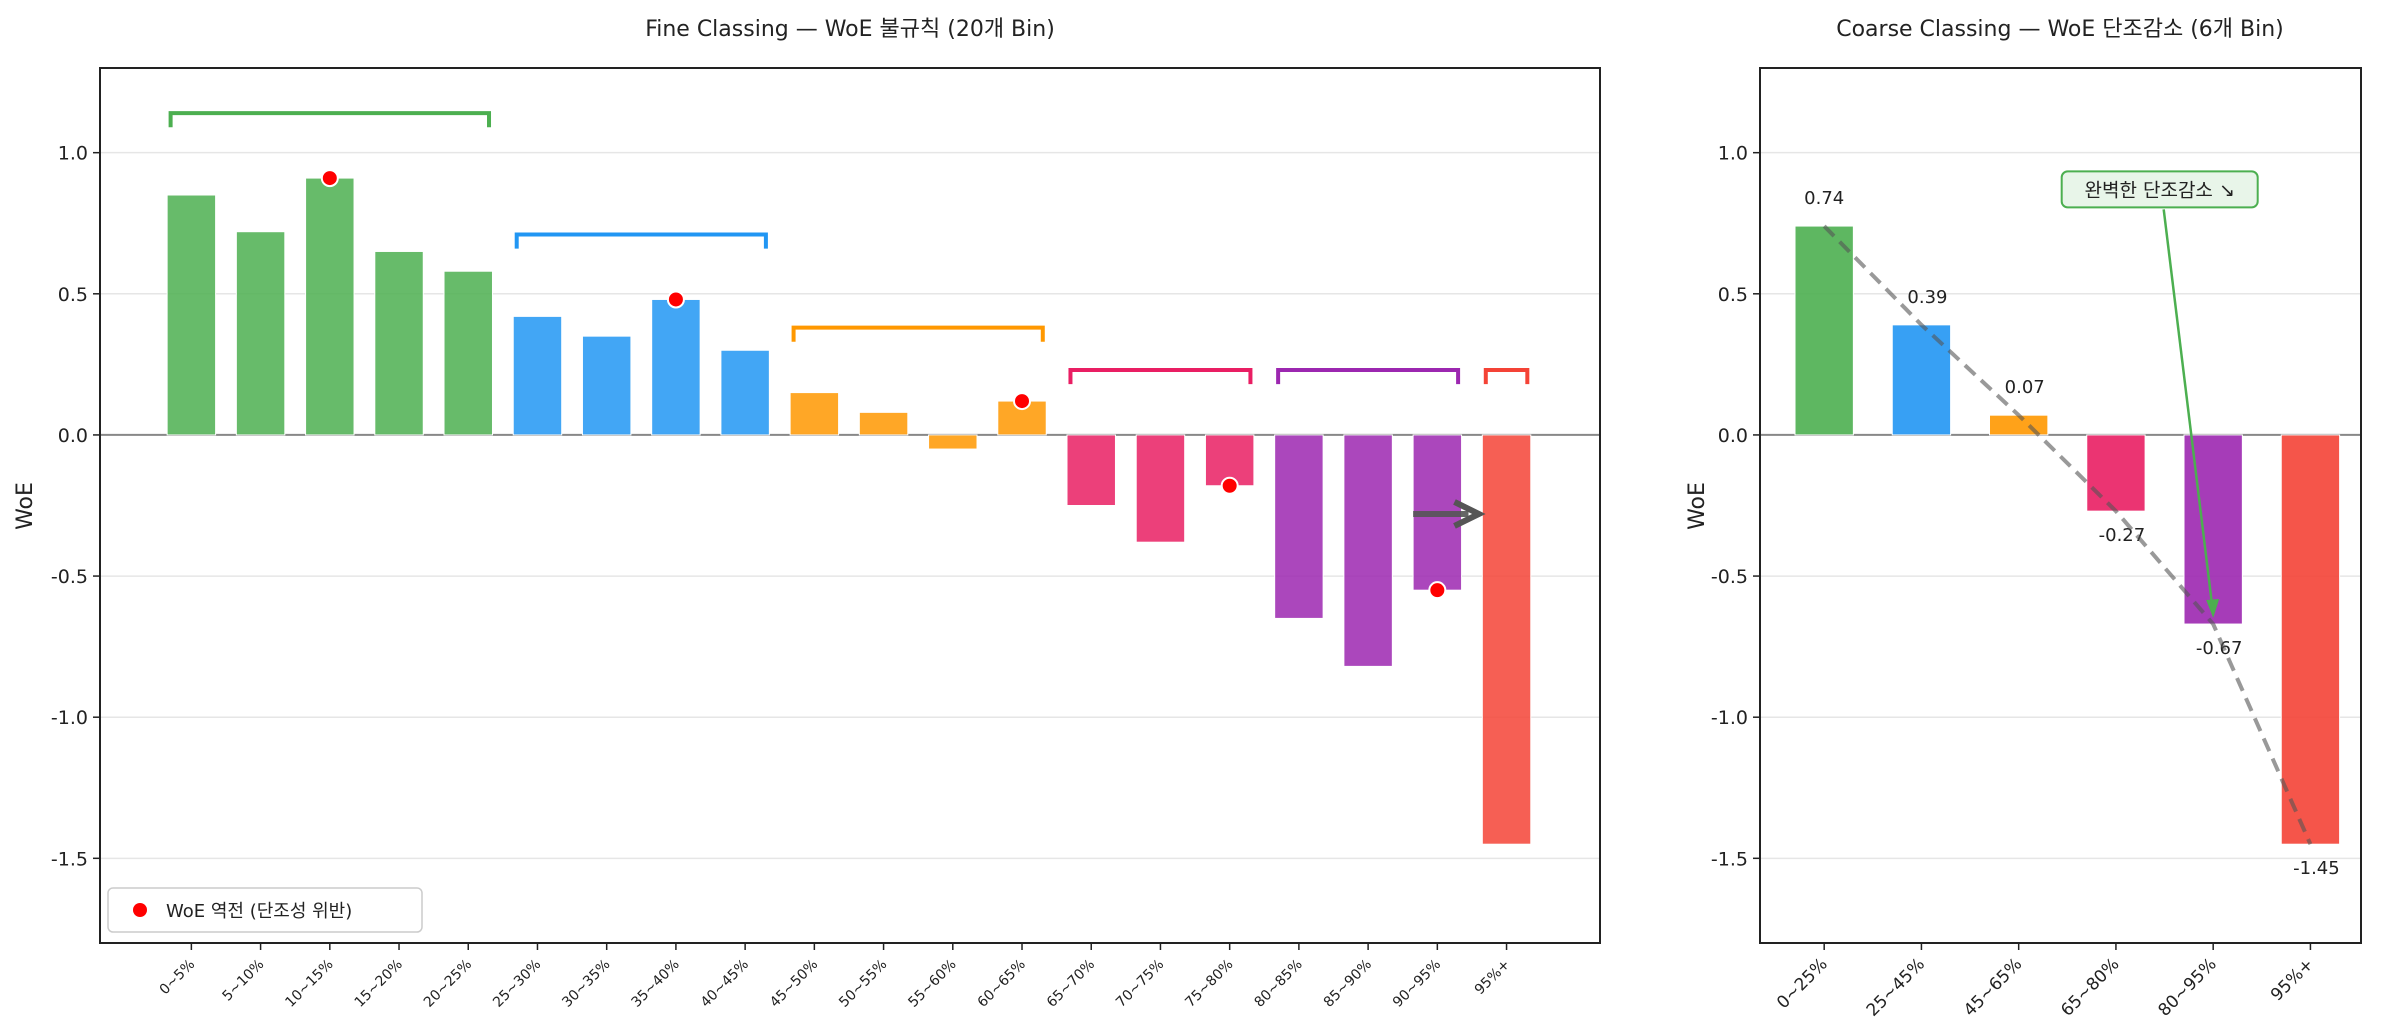  Describe the element at coordinates (1993, 987) in the screenshot. I see `x-tick-label: 45~65%` at that location.